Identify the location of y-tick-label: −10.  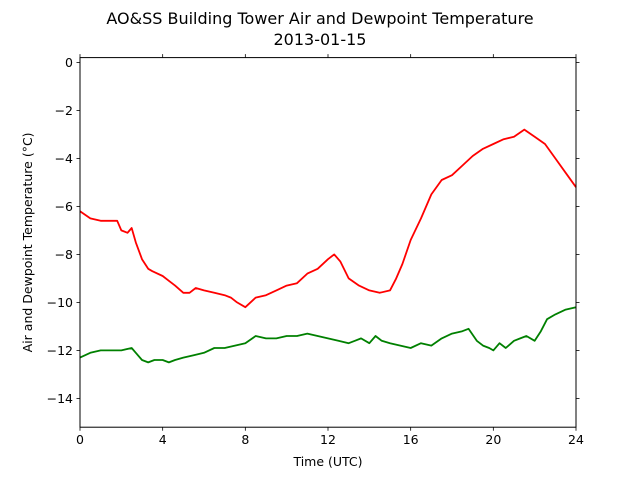
(60, 302).